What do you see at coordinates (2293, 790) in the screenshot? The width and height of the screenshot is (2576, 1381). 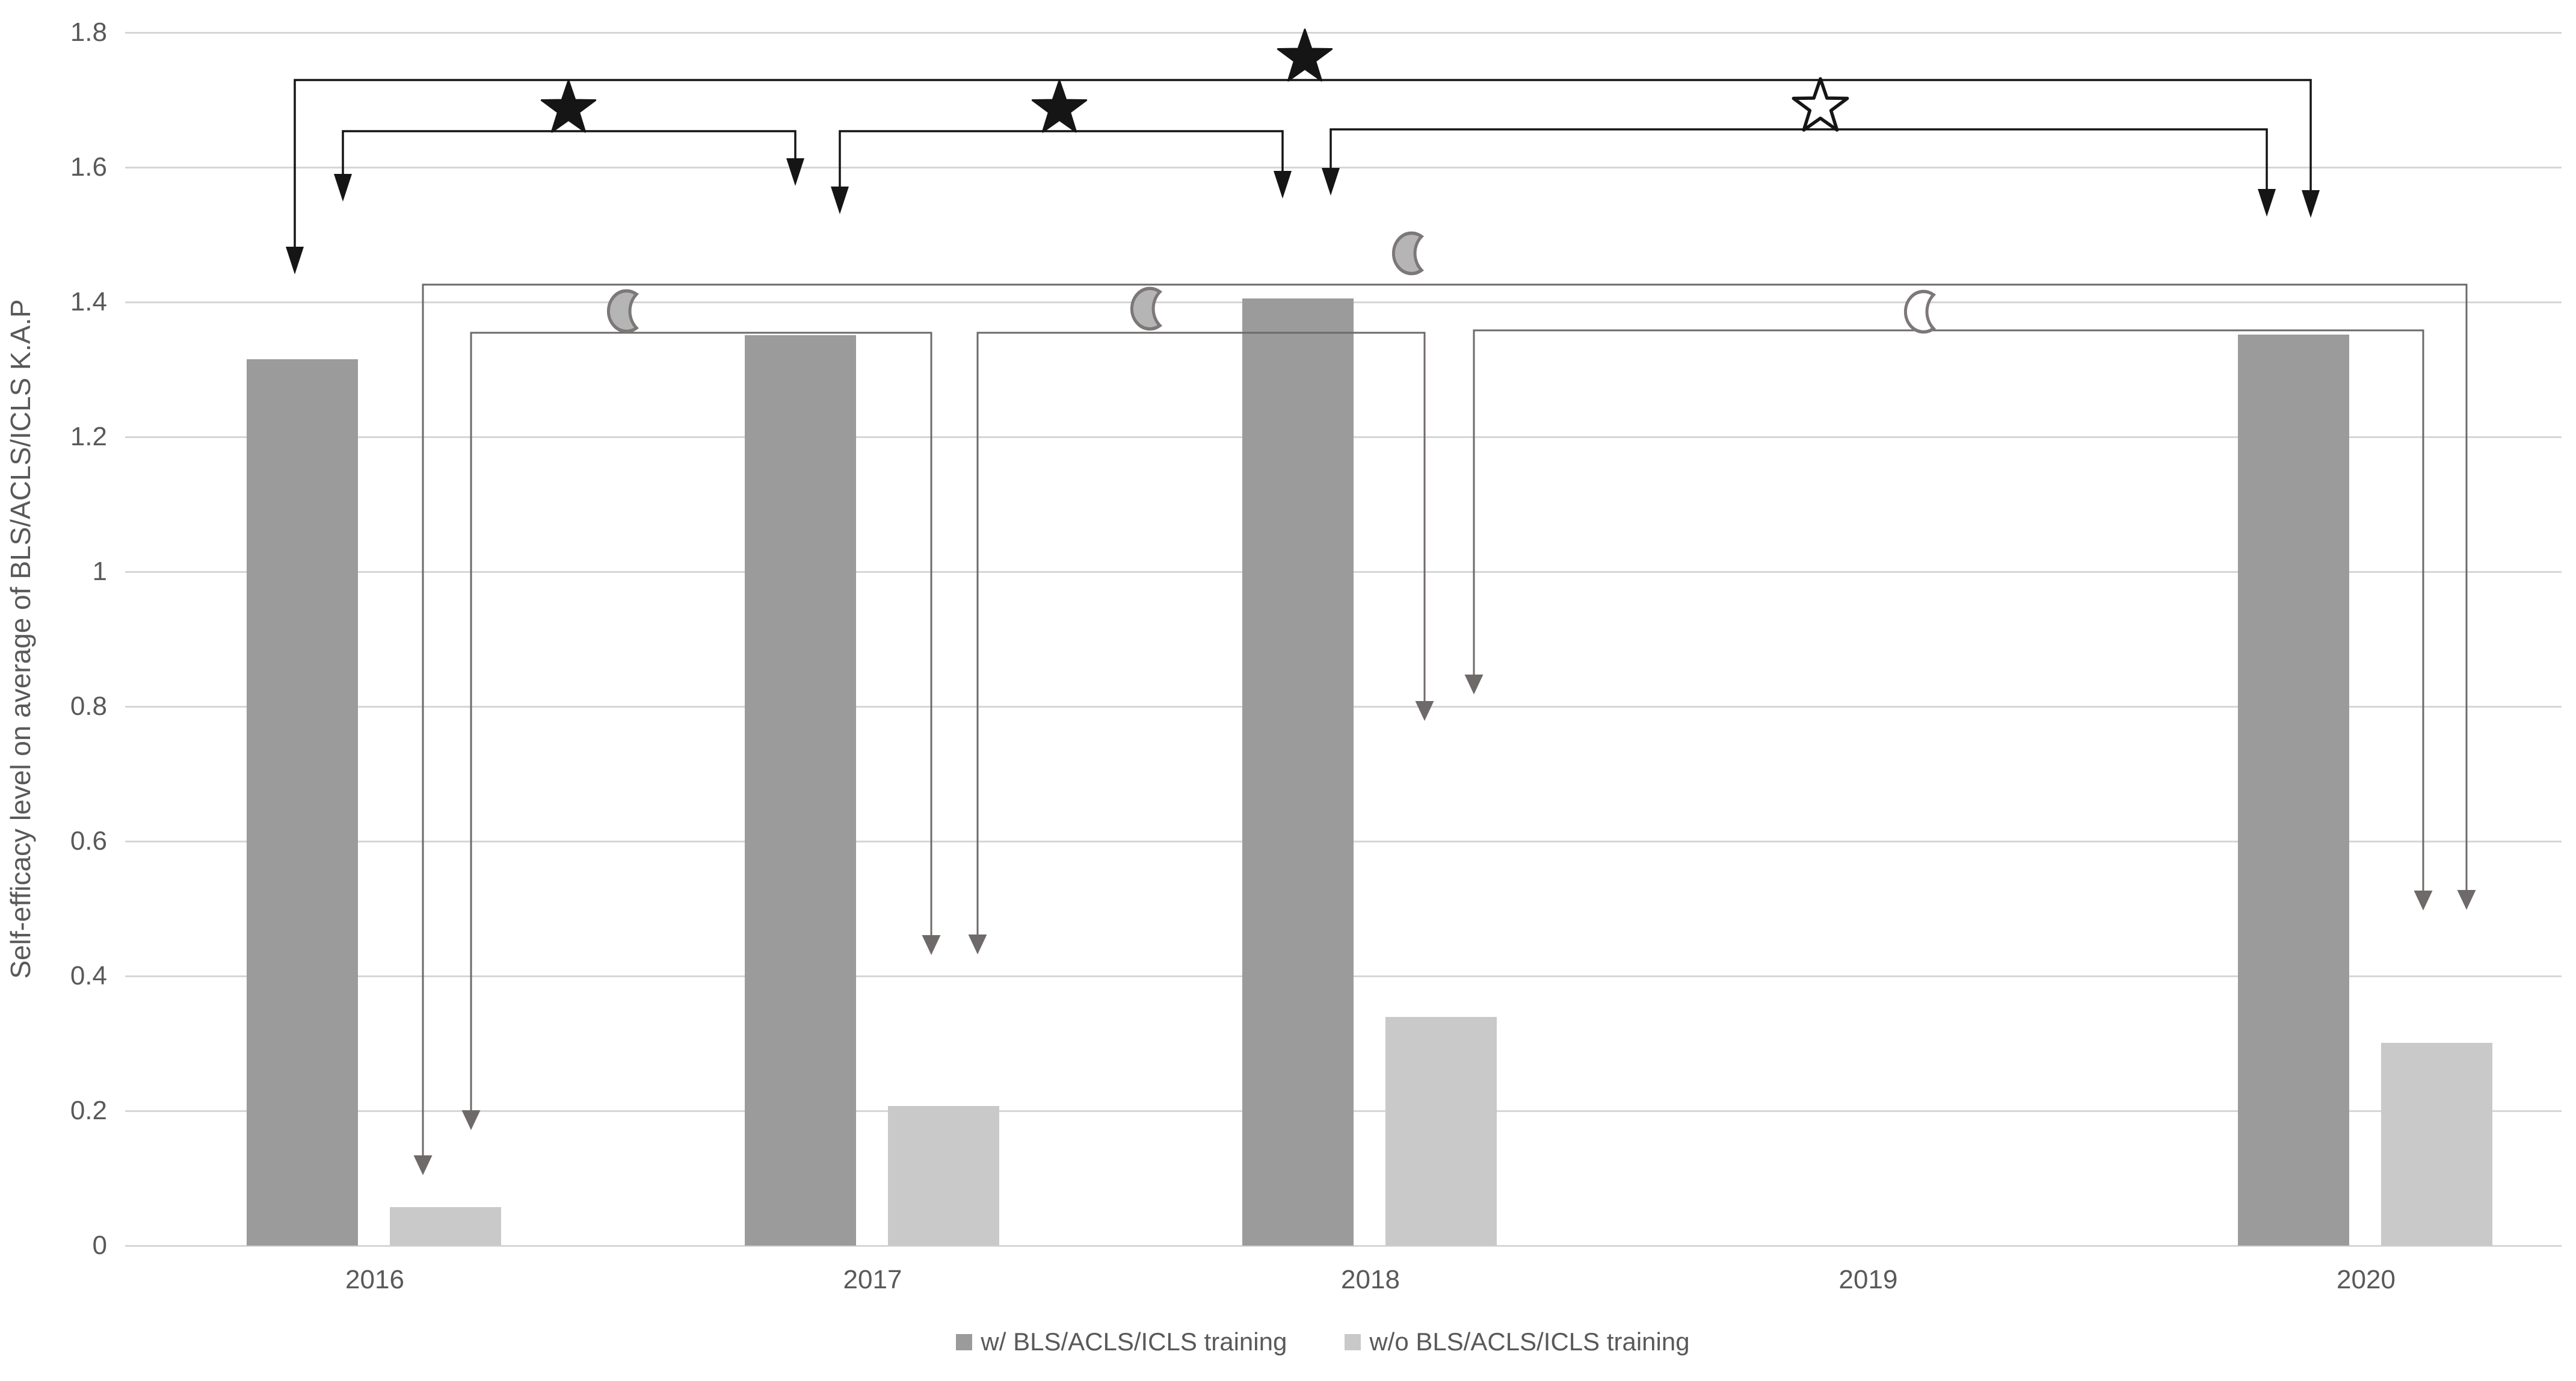 I see `bar-2020-with-training` at bounding box center [2293, 790].